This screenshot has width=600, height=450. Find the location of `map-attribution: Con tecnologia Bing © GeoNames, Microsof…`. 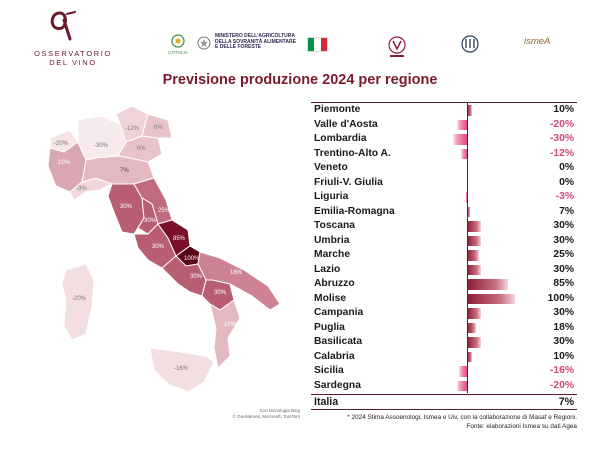

map-attribution: Con tecnologia Bing © GeoNames, Microsof… is located at coordinates (266, 413).